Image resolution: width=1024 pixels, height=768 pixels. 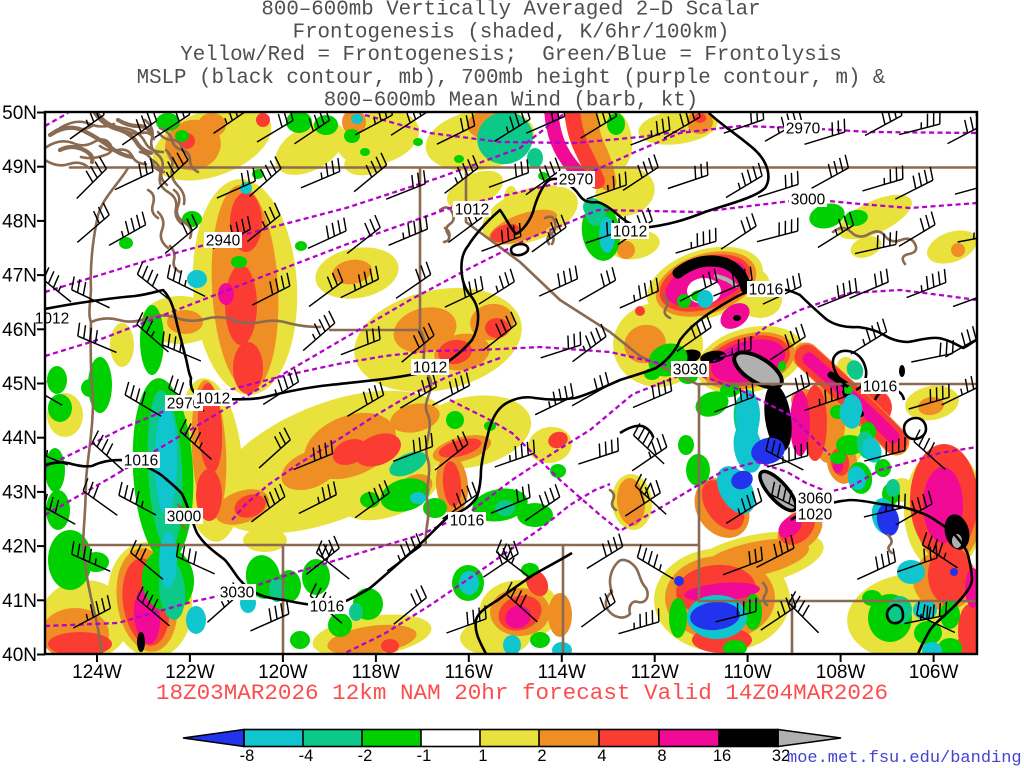 I want to click on svg-text: 800–600mb Mean Wind (barb, kt), so click(x=511, y=101).